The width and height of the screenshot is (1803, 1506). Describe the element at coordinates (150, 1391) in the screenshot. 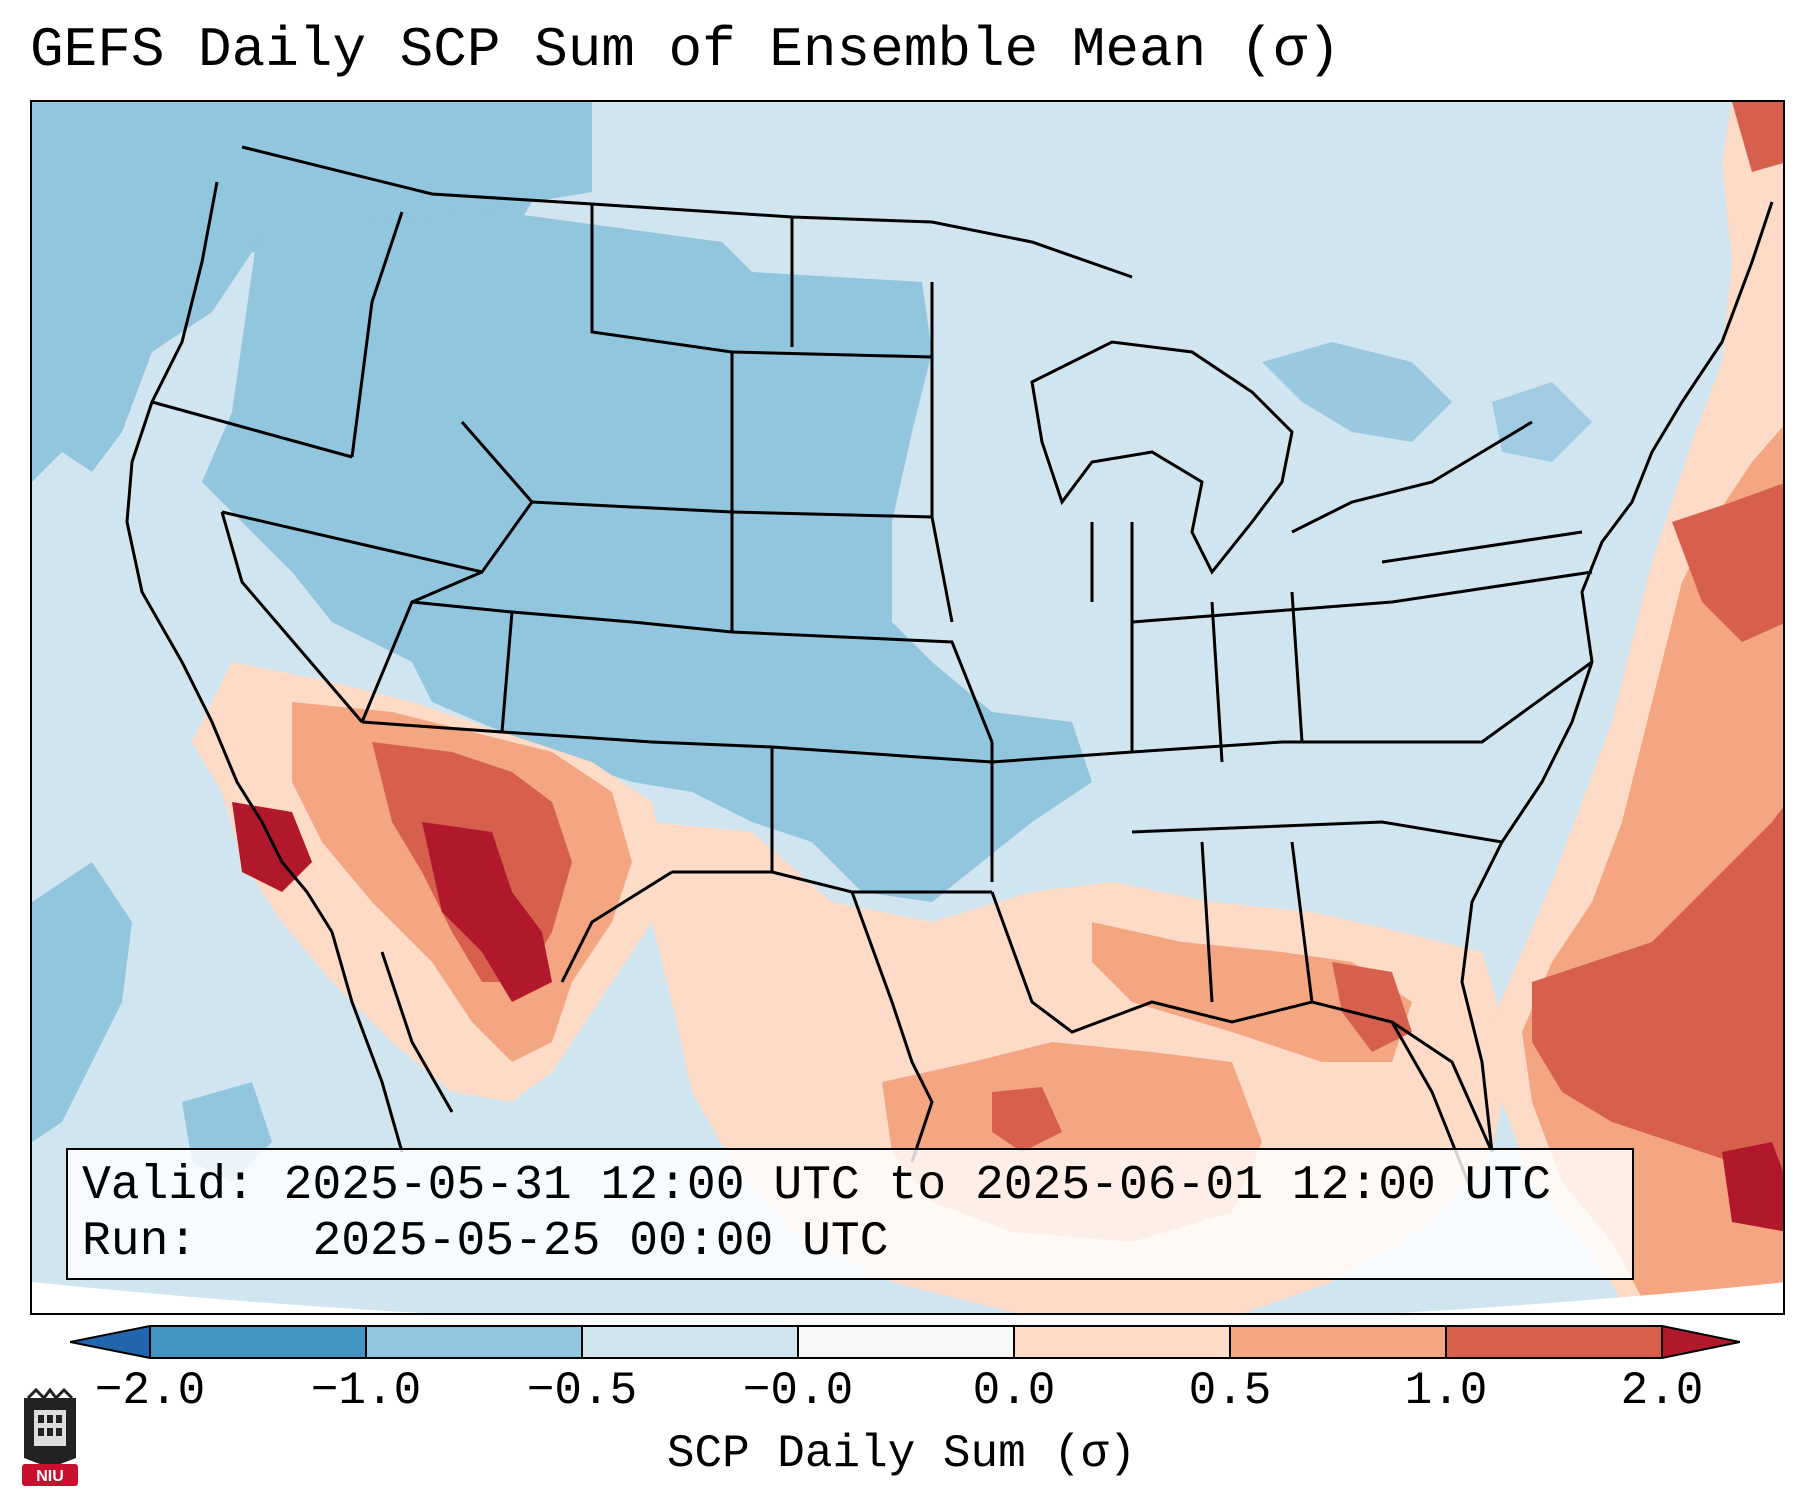

I see `colorbar-tick-label: −2.0` at that location.